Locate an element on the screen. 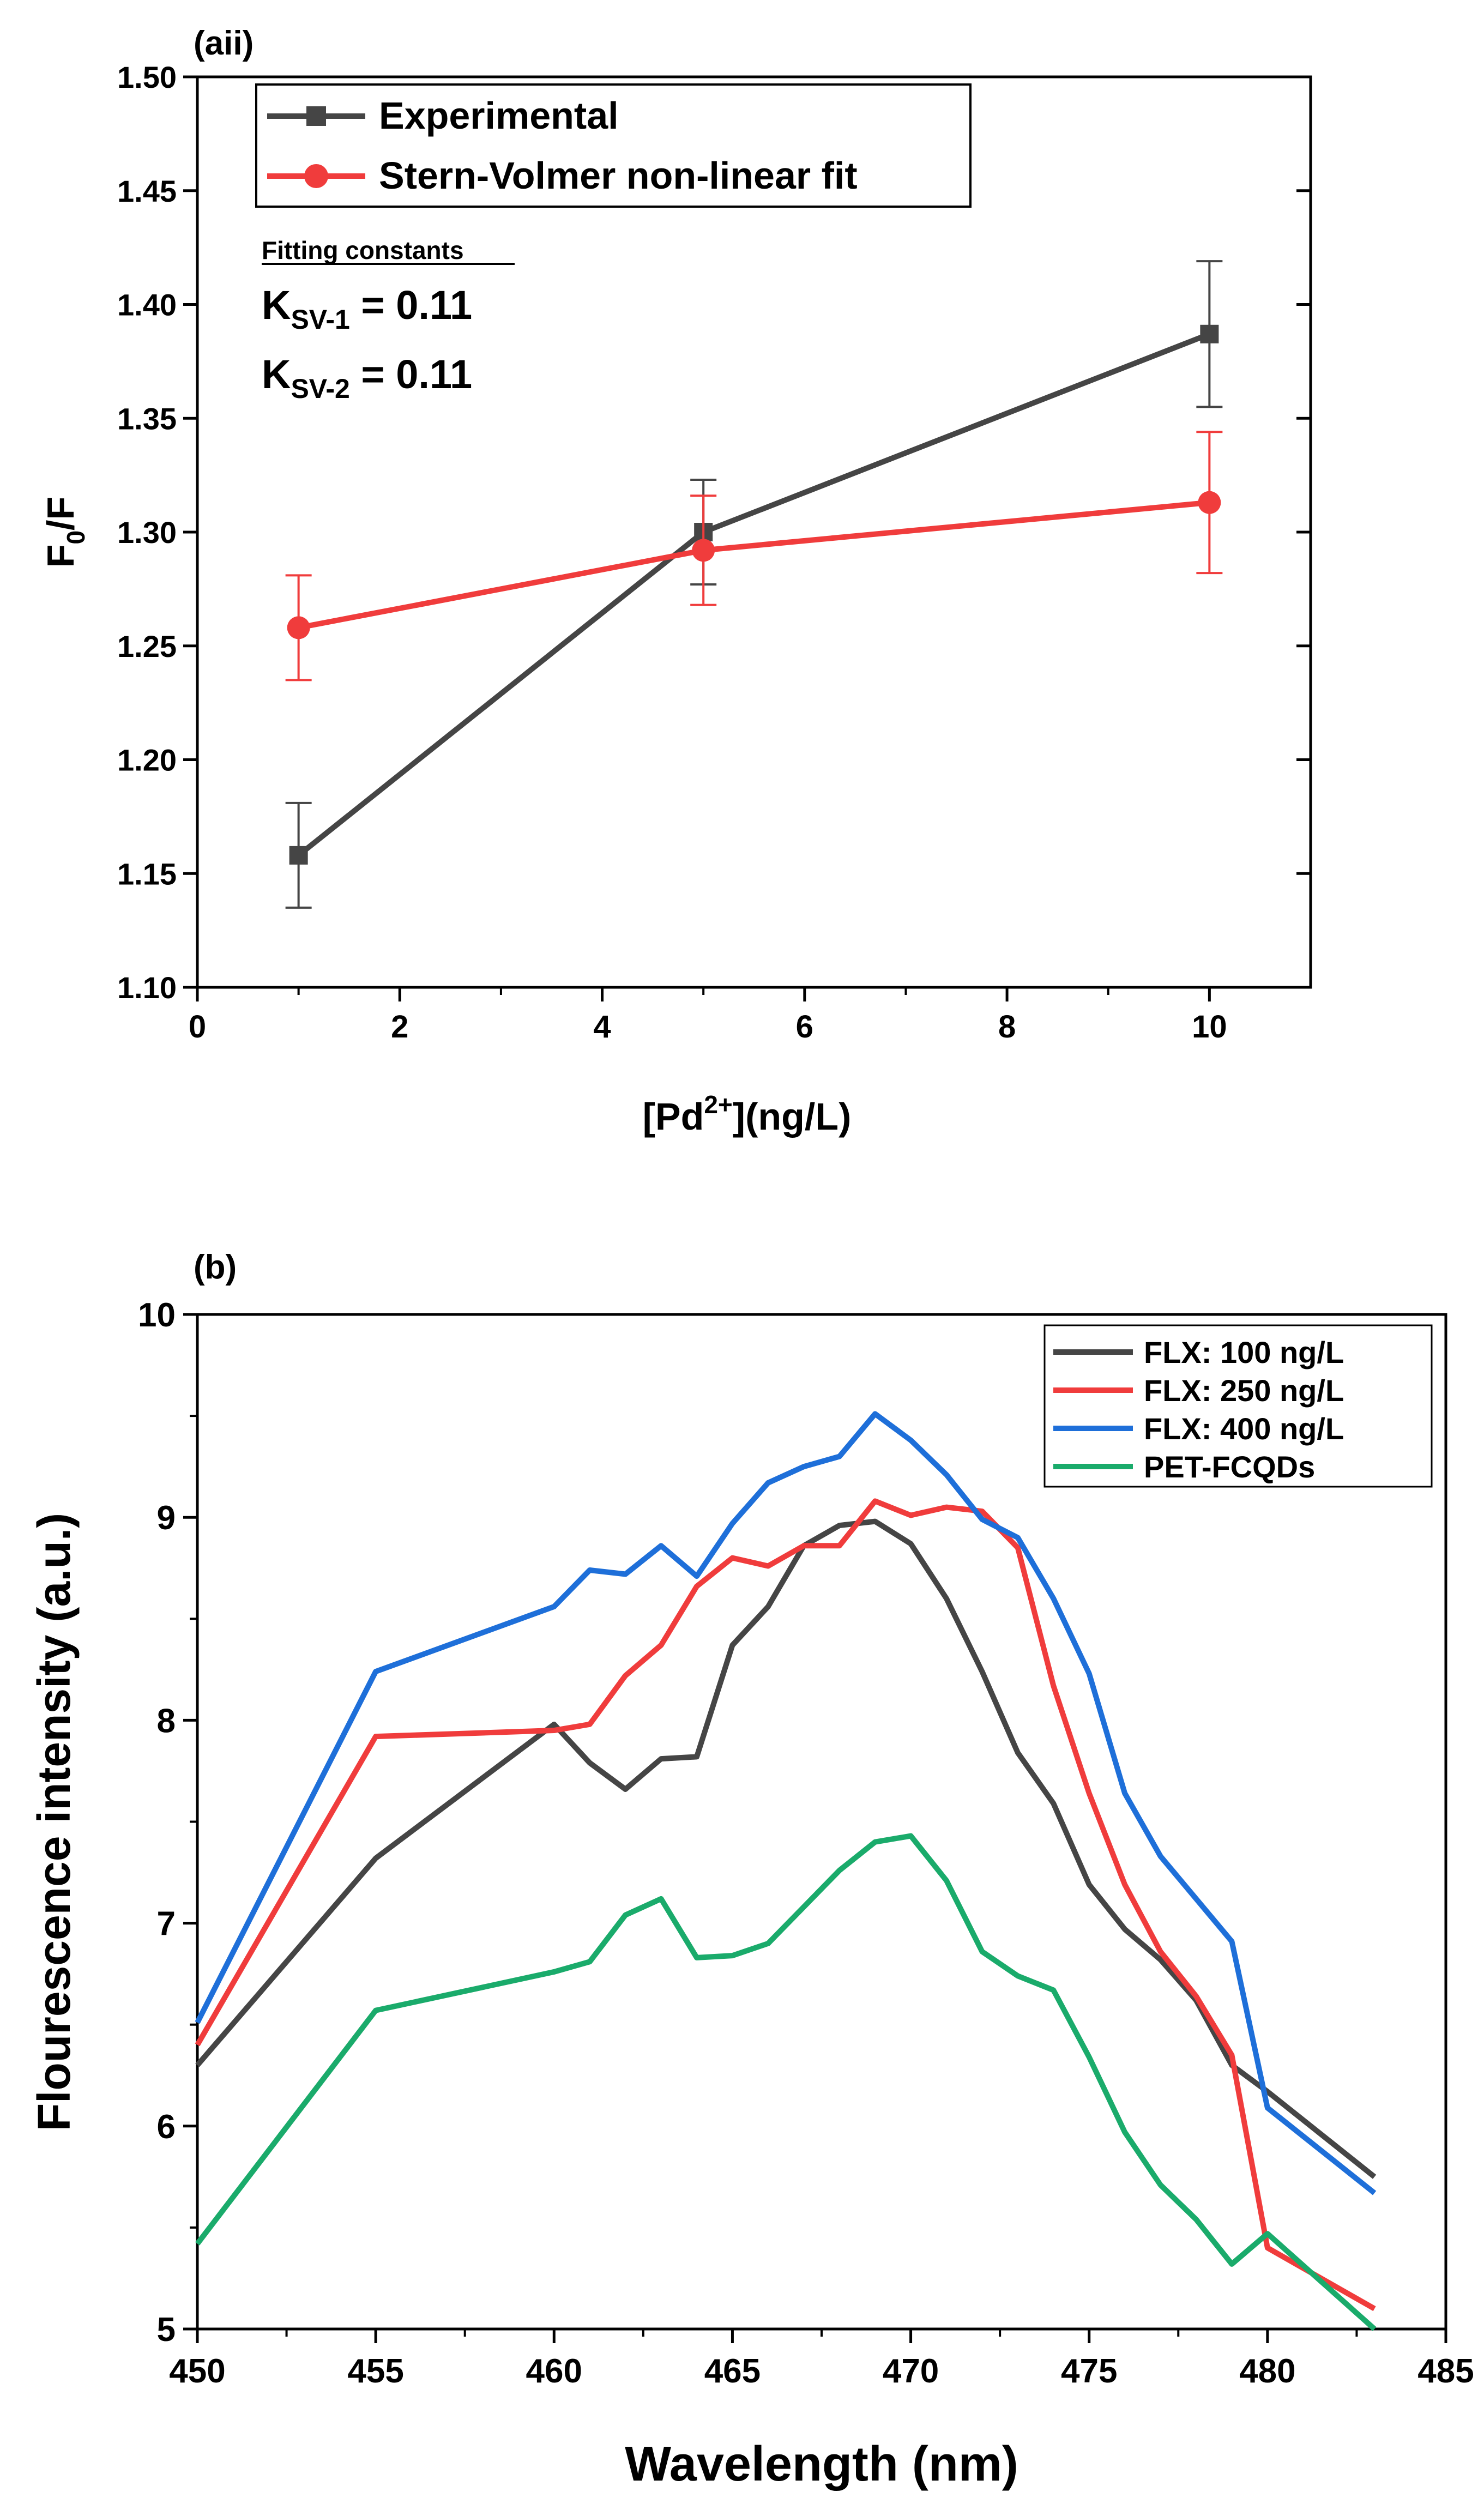 This screenshot has width=1484, height=2504. legend-label-flx-250: FLX: 250 ng/L is located at coordinates (1244, 1391).